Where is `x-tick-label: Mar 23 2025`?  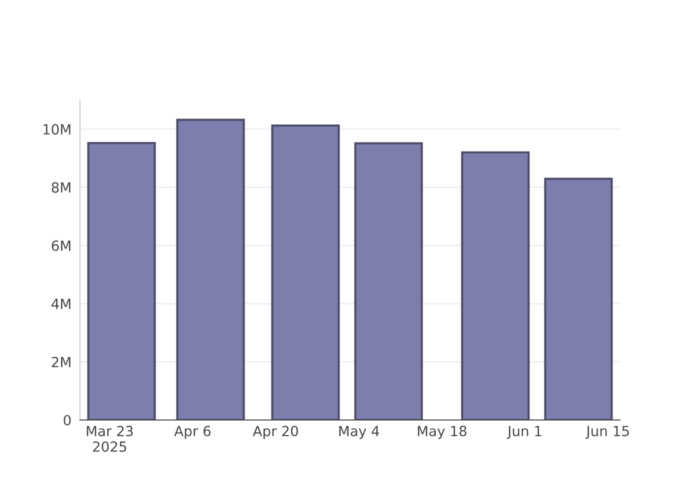
x-tick-label: Mar 23 2025 is located at coordinates (109, 439).